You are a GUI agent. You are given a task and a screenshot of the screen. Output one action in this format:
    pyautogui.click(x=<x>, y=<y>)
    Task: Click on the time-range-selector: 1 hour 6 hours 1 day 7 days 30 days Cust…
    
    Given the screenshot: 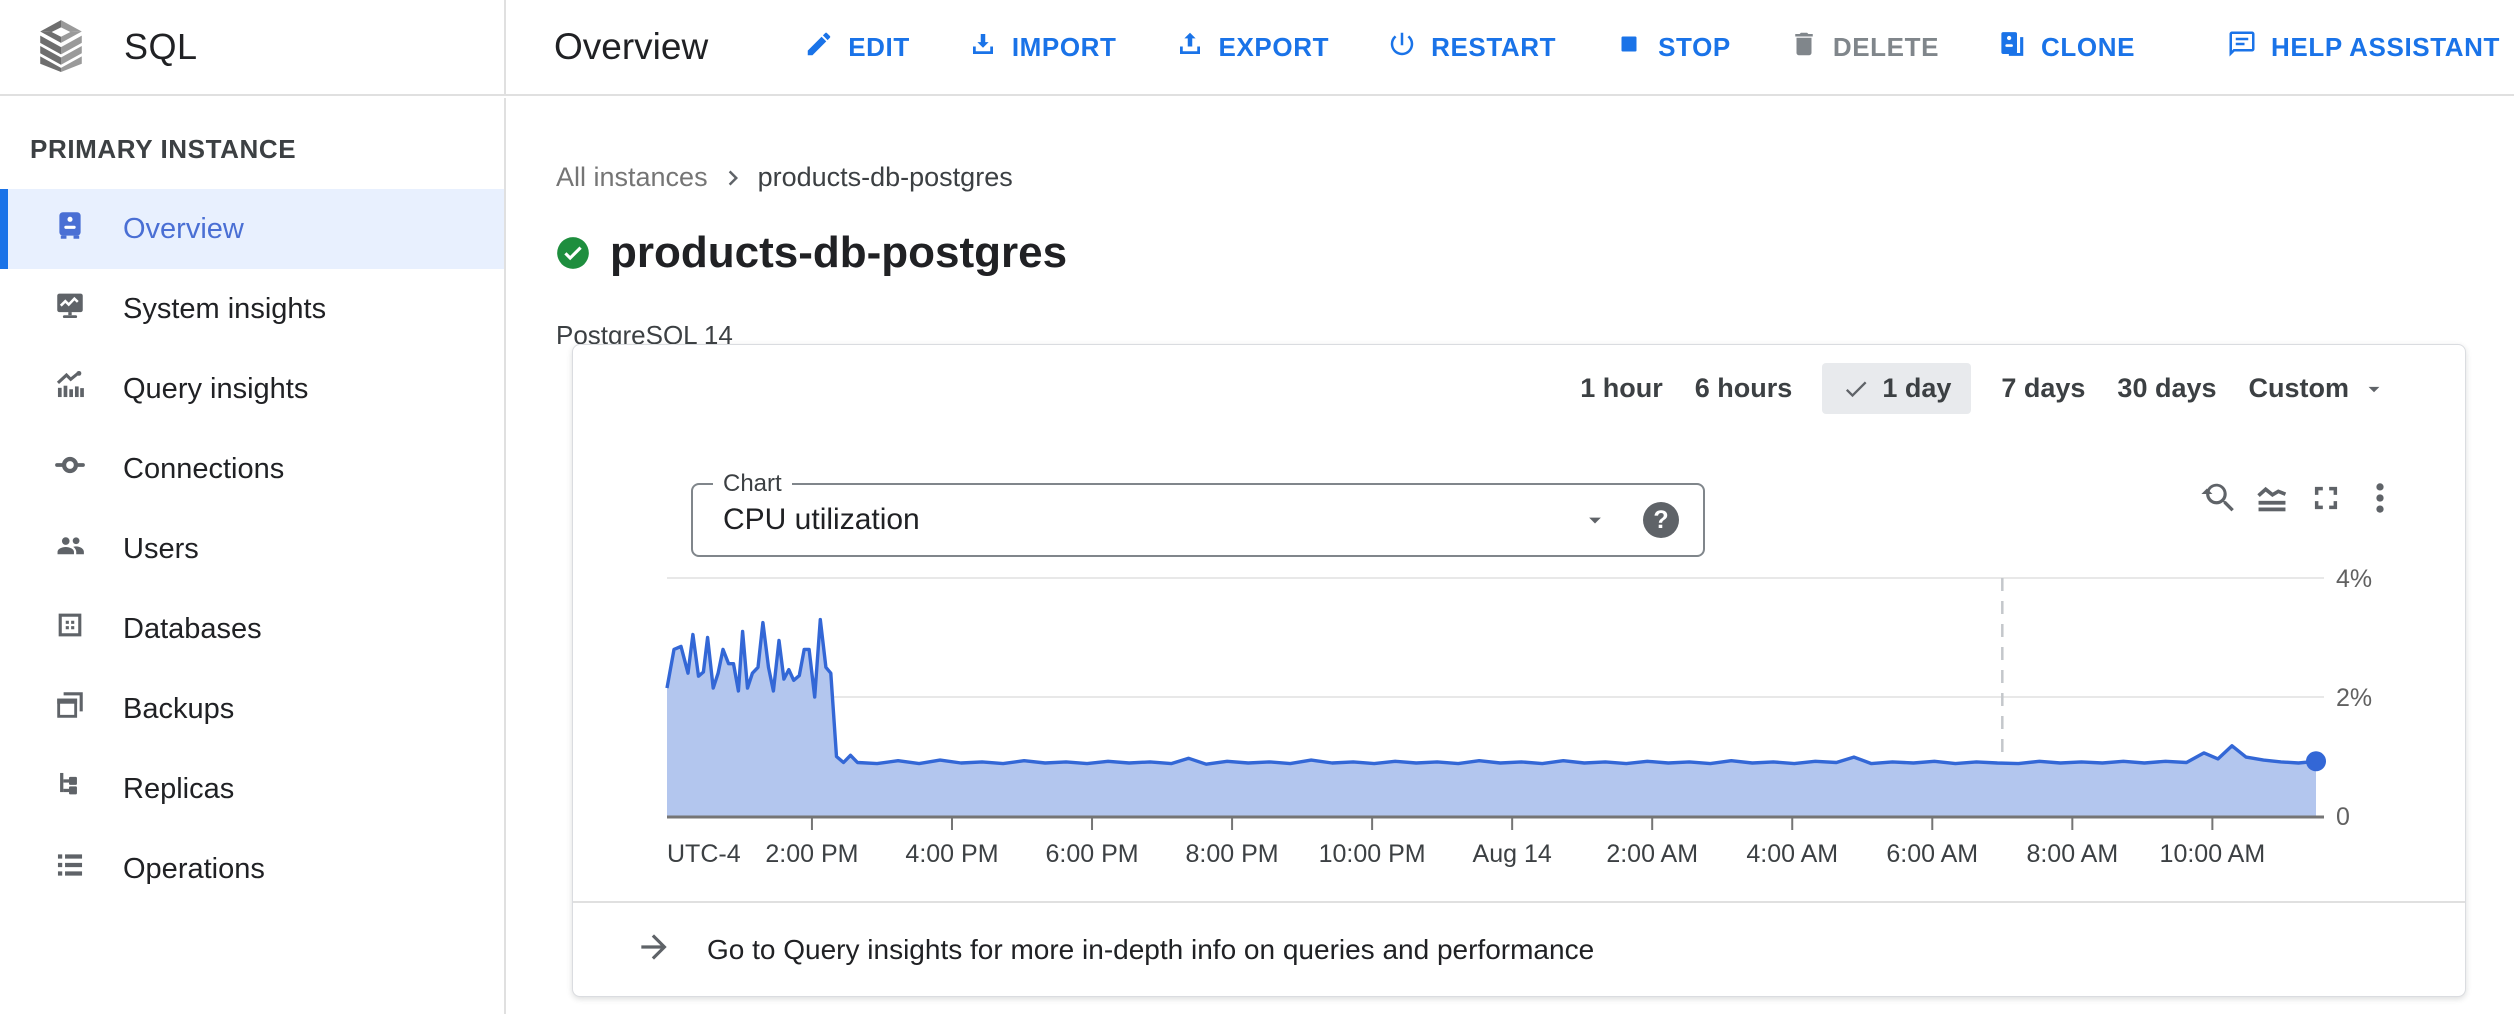 What is the action you would take?
    pyautogui.click(x=1983, y=388)
    